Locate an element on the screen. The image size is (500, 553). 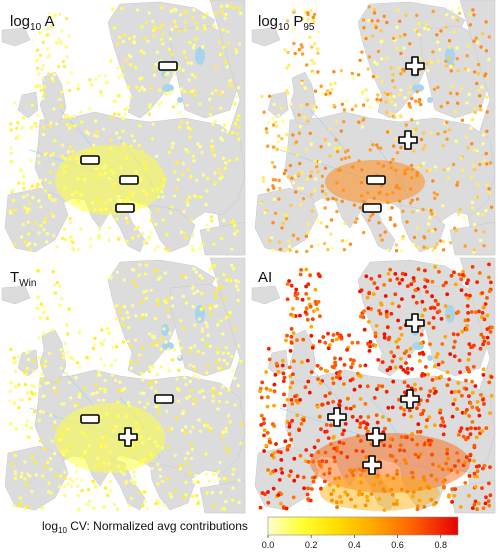
land-area is located at coordinates (422, 228).